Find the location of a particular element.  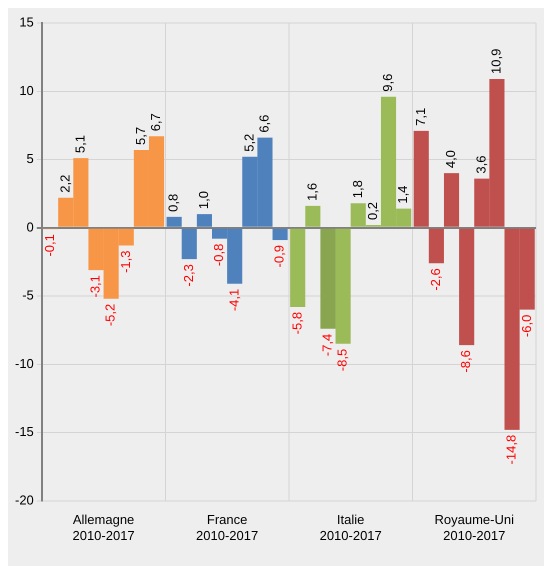

x-tick-label: France 2010-2017 is located at coordinates (227, 527).